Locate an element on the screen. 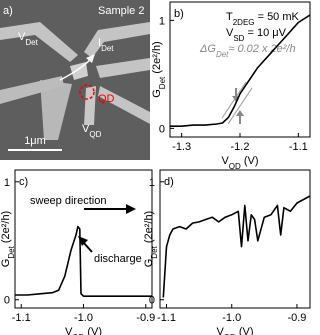 The width and height of the screenshot is (320, 335). gate-label: VDet is located at coordinates (28, 39).